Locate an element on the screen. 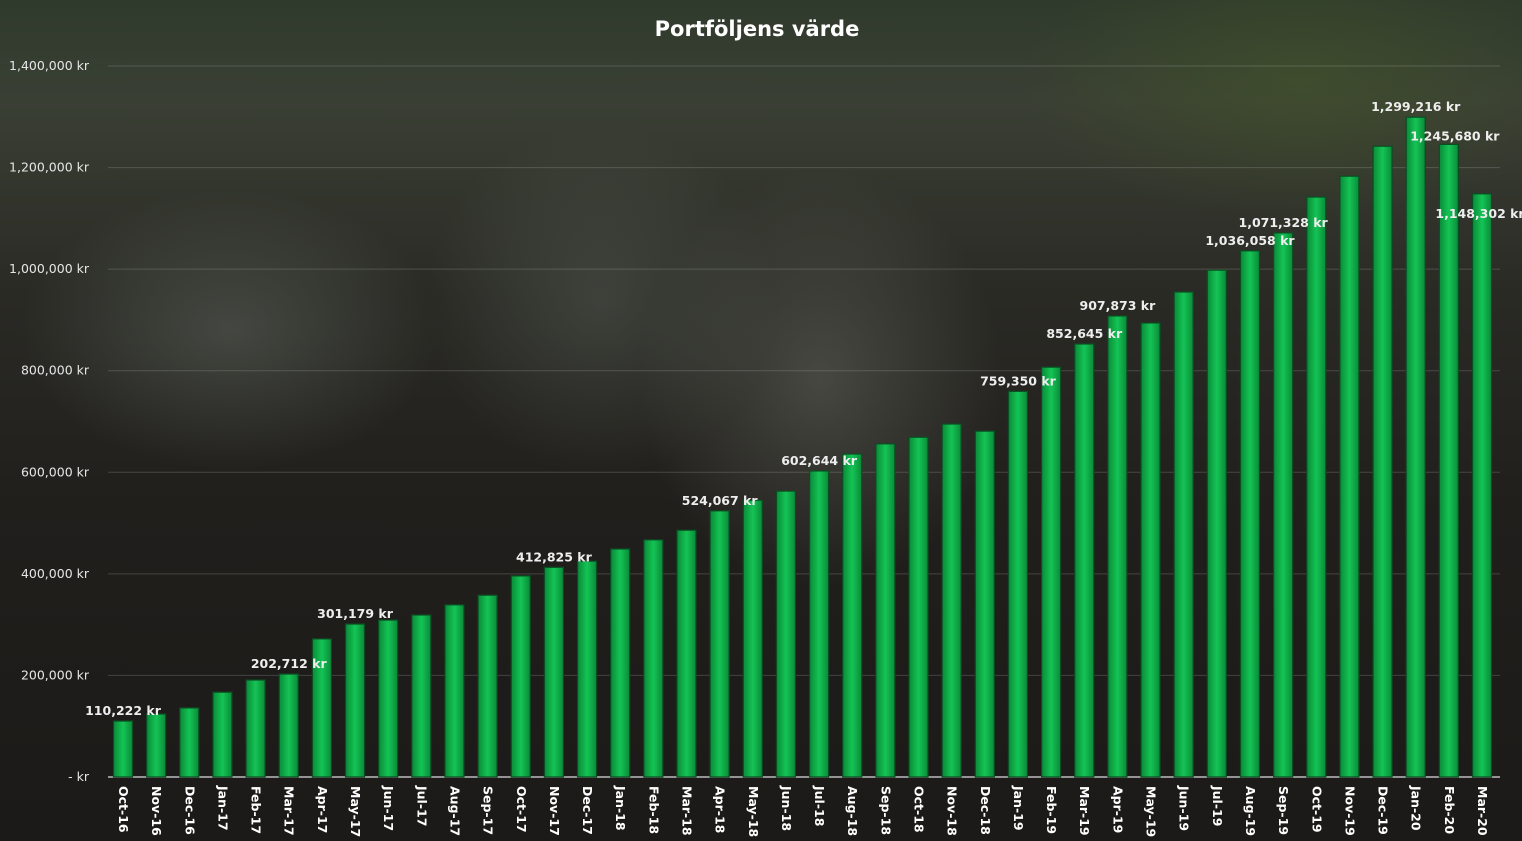 The image size is (1522, 841). x-tick-label: Jul-19 is located at coordinates (1217, 805).